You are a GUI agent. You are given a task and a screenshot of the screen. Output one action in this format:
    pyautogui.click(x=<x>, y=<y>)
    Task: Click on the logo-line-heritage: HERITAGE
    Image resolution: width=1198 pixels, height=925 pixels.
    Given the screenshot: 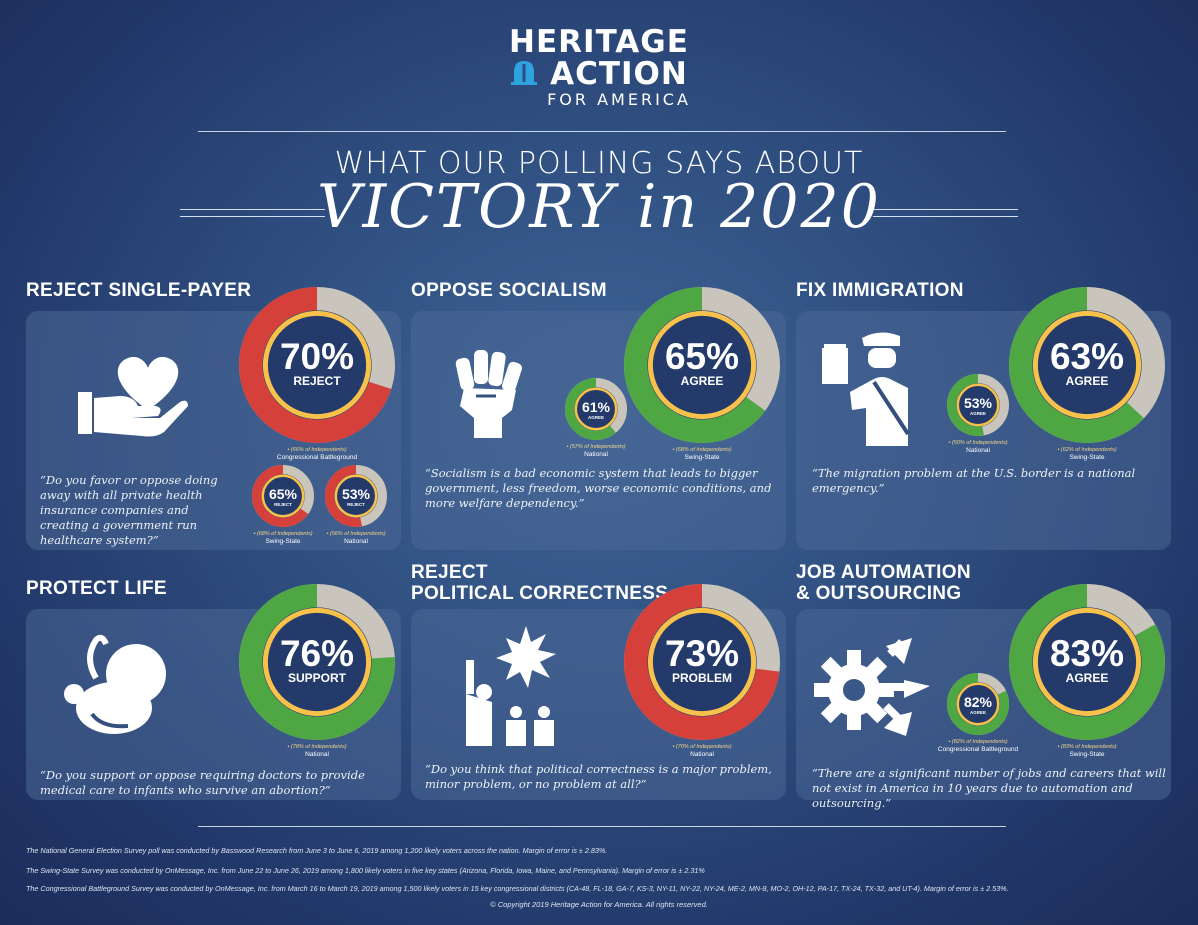 What is the action you would take?
    pyautogui.click(x=599, y=42)
    